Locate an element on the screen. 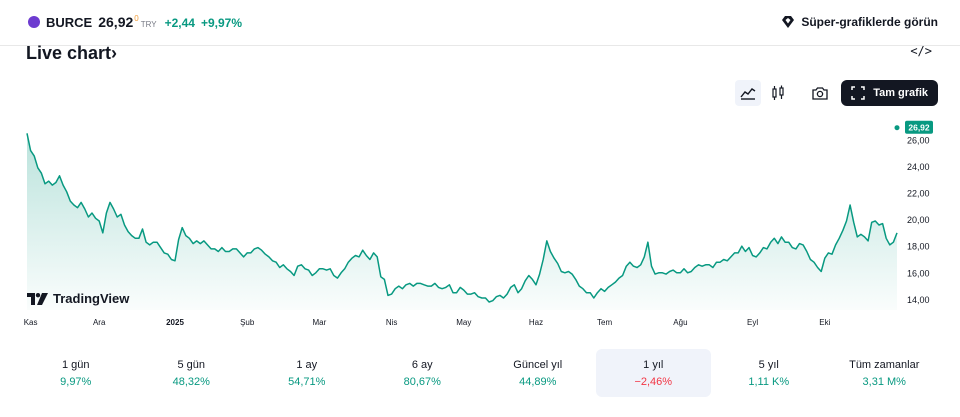  period-change: 9,97% is located at coordinates (76, 382).